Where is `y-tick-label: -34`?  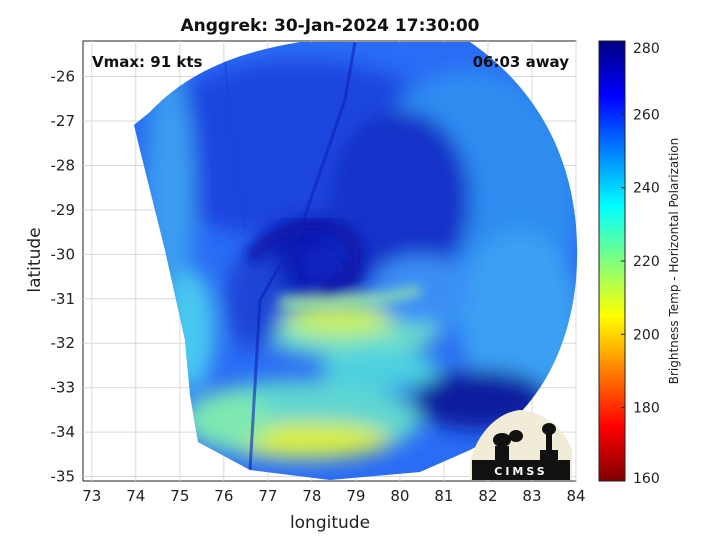 y-tick-label: -34 is located at coordinates (63, 432).